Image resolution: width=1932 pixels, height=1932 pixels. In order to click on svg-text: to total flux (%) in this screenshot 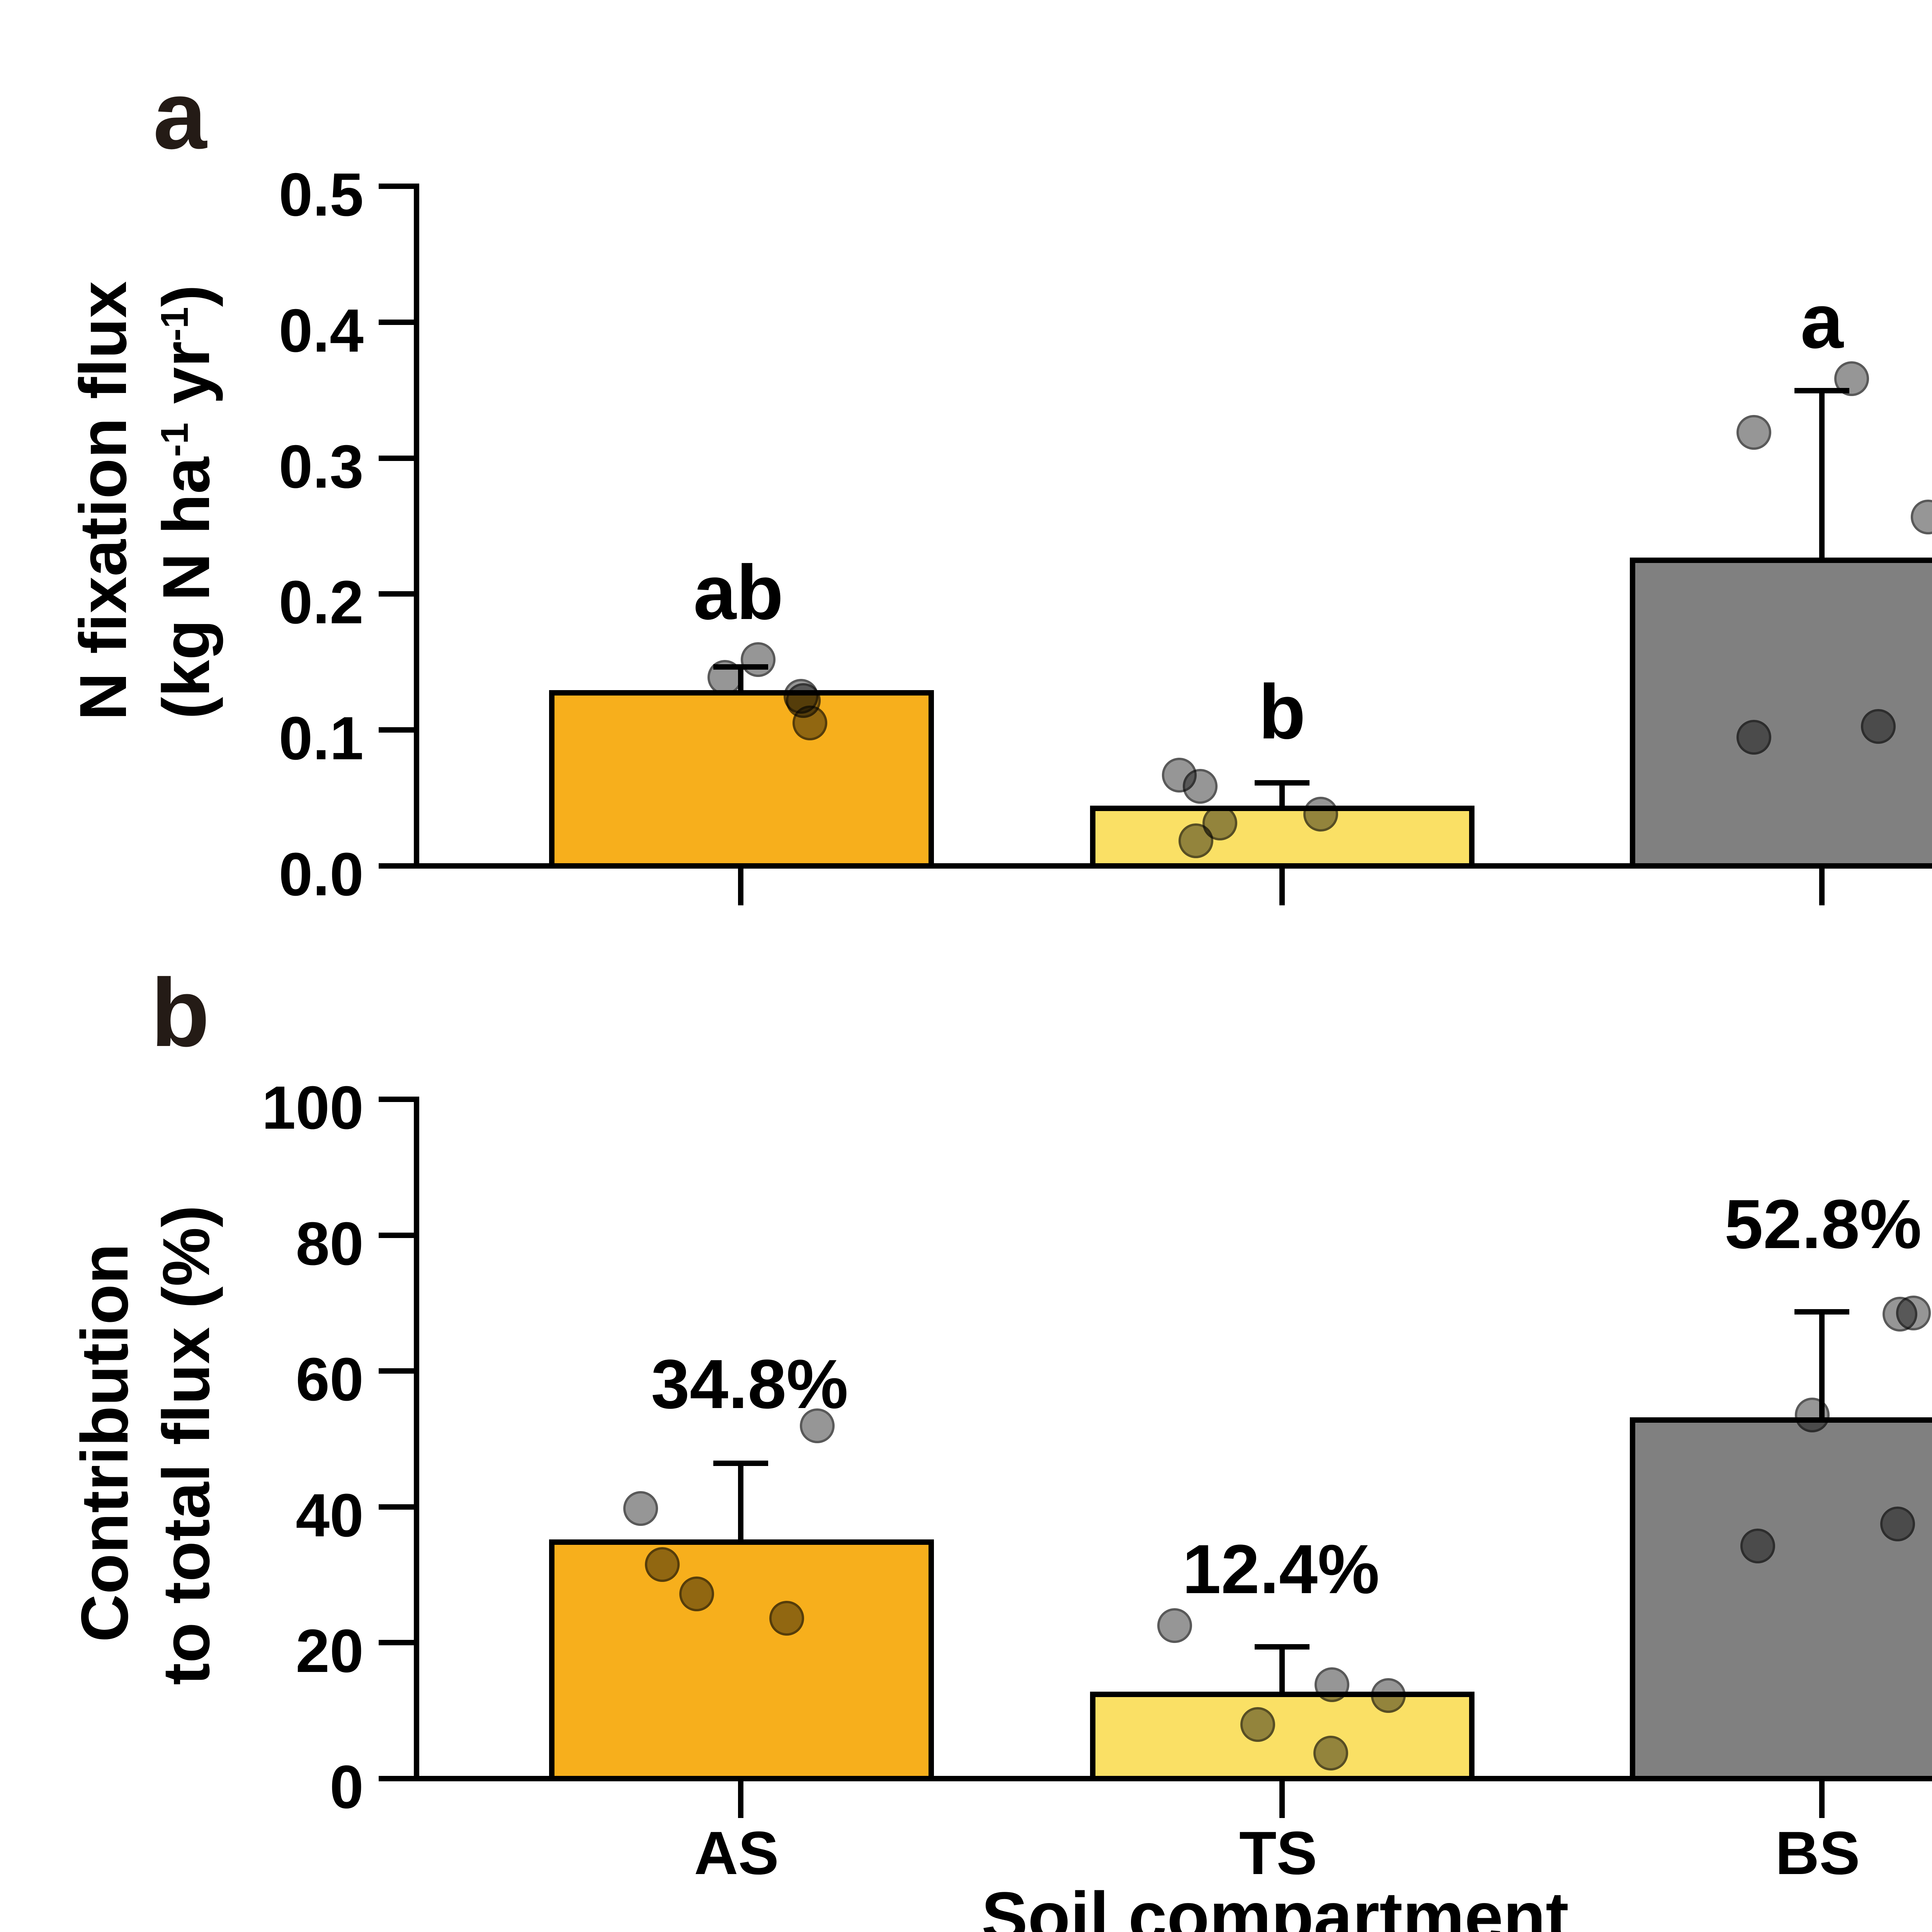, I will do `click(186, 1445)`.